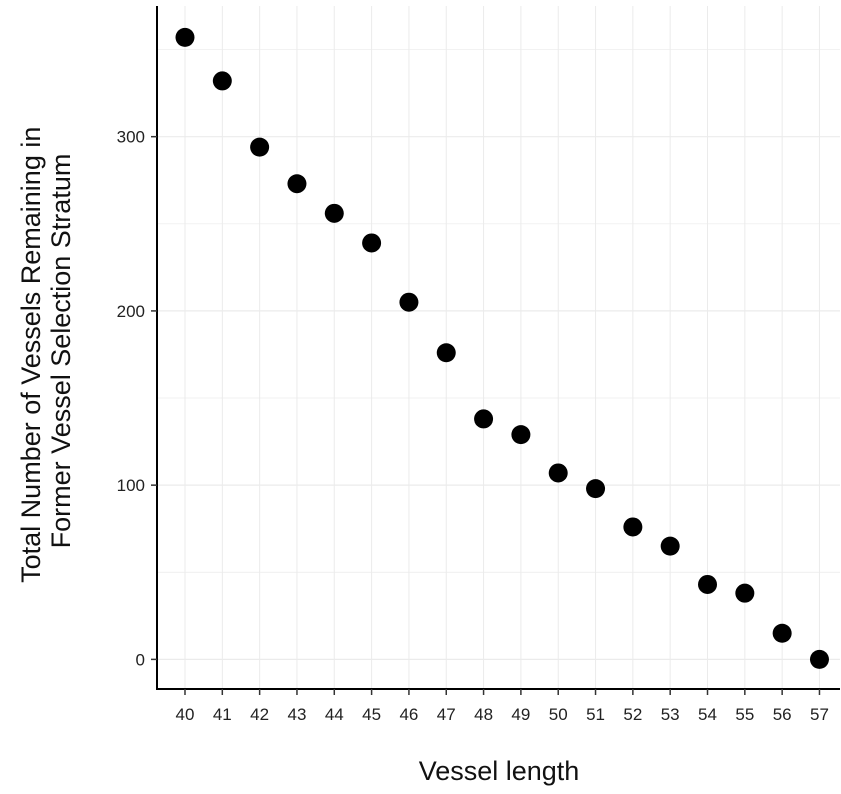  What do you see at coordinates (632, 714) in the screenshot?
I see `x-tick-label: 52` at bounding box center [632, 714].